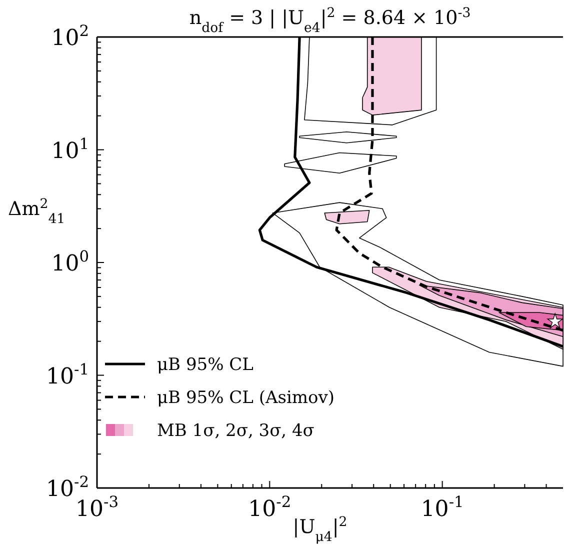 This screenshot has height=549, width=564. I want to click on legend-label: μB 95% CL, so click(205, 365).